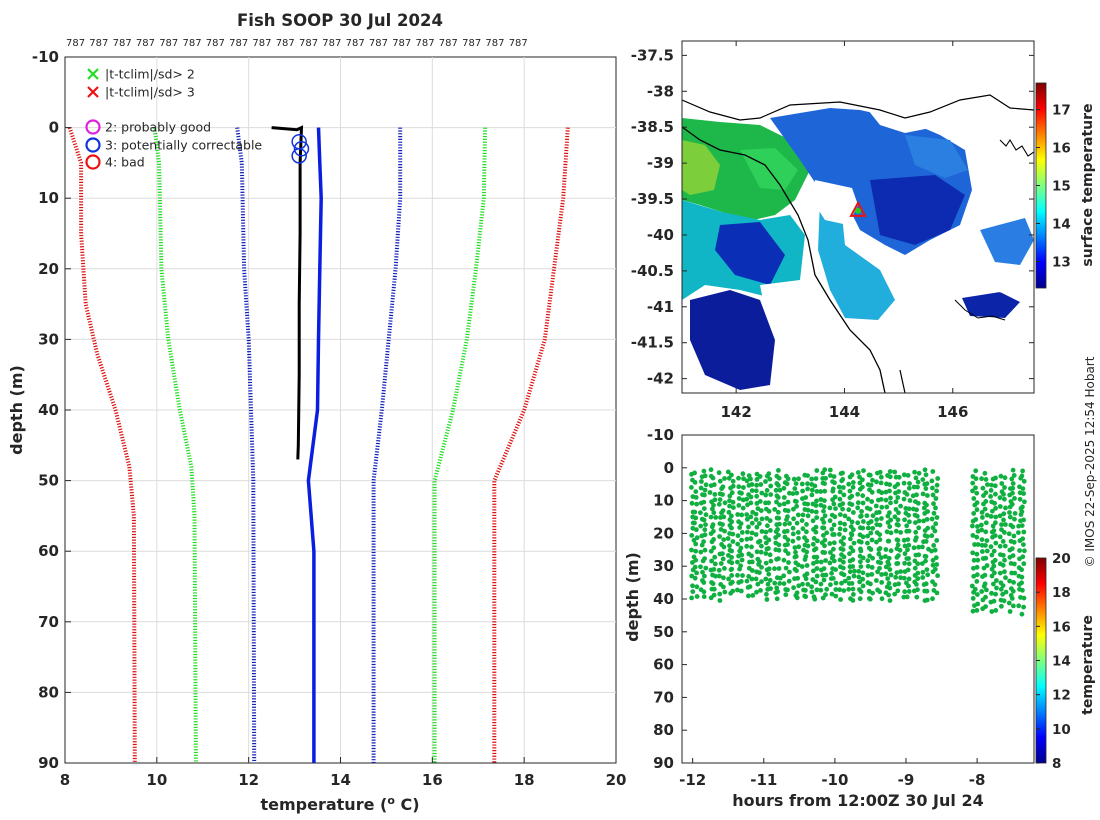 Image resolution: width=1100 pixels, height=820 pixels. Describe the element at coordinates (660, 435) in the screenshot. I see `section-ytick-label: -10` at that location.